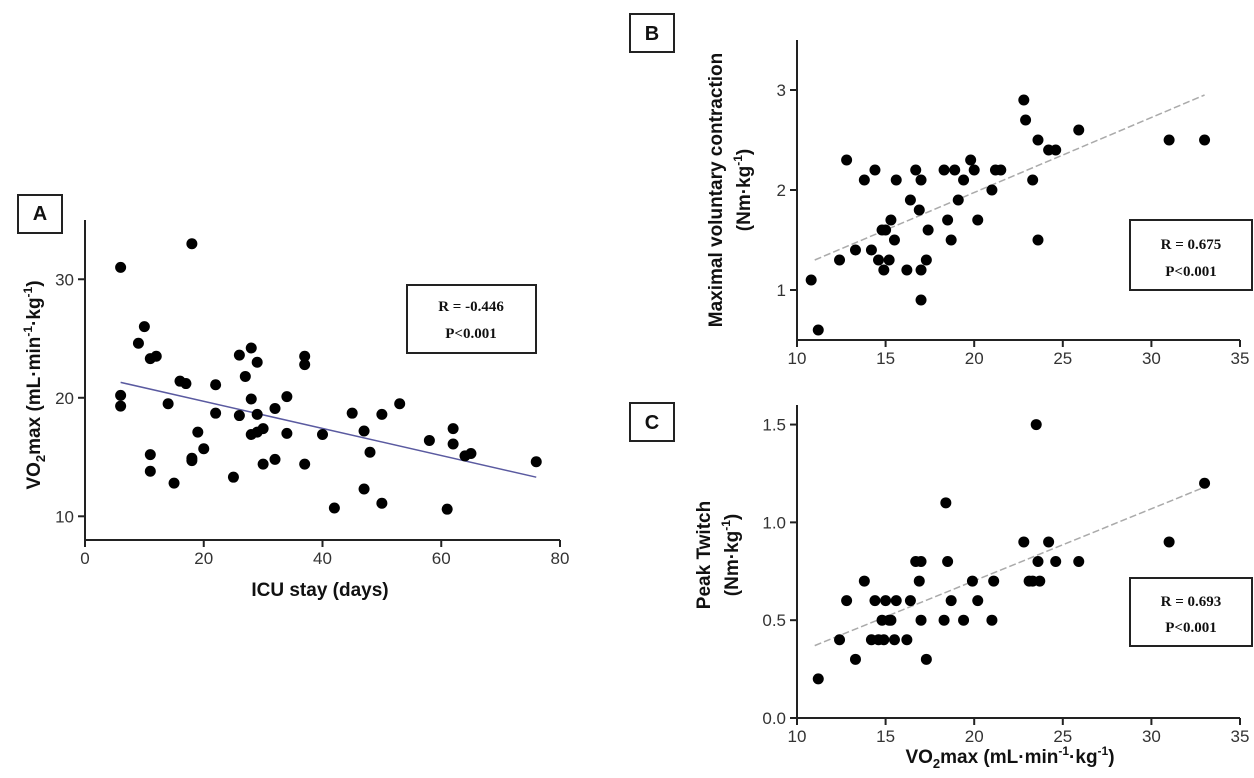 Image resolution: width=1254 pixels, height=778 pixels. Describe the element at coordinates (774, 718) in the screenshot. I see `panel-c-y-tick-label: 0.0` at that location.